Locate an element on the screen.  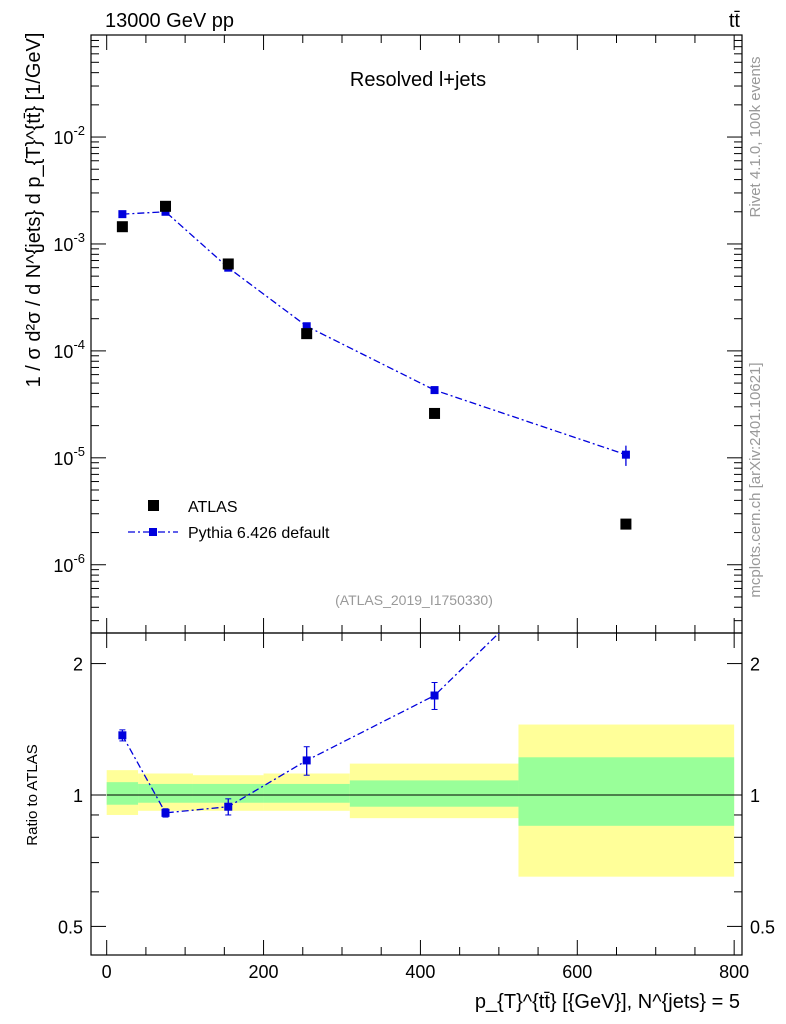
legend-pythia-marker is located at coordinates (153, 532).